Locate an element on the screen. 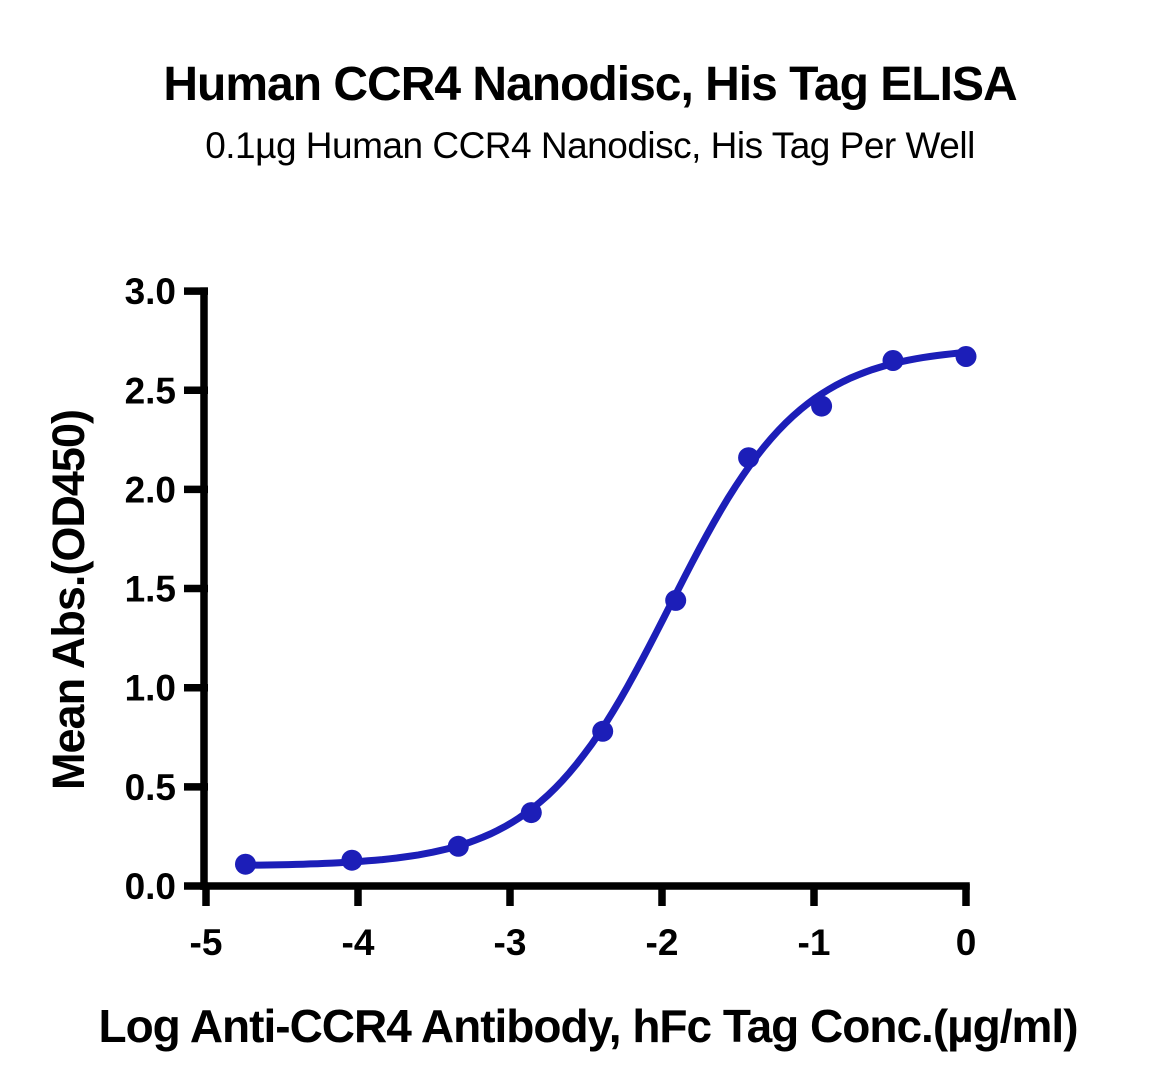 The height and width of the screenshot is (1087, 1156). y-tick-label: 0.5 is located at coordinates (150, 787).